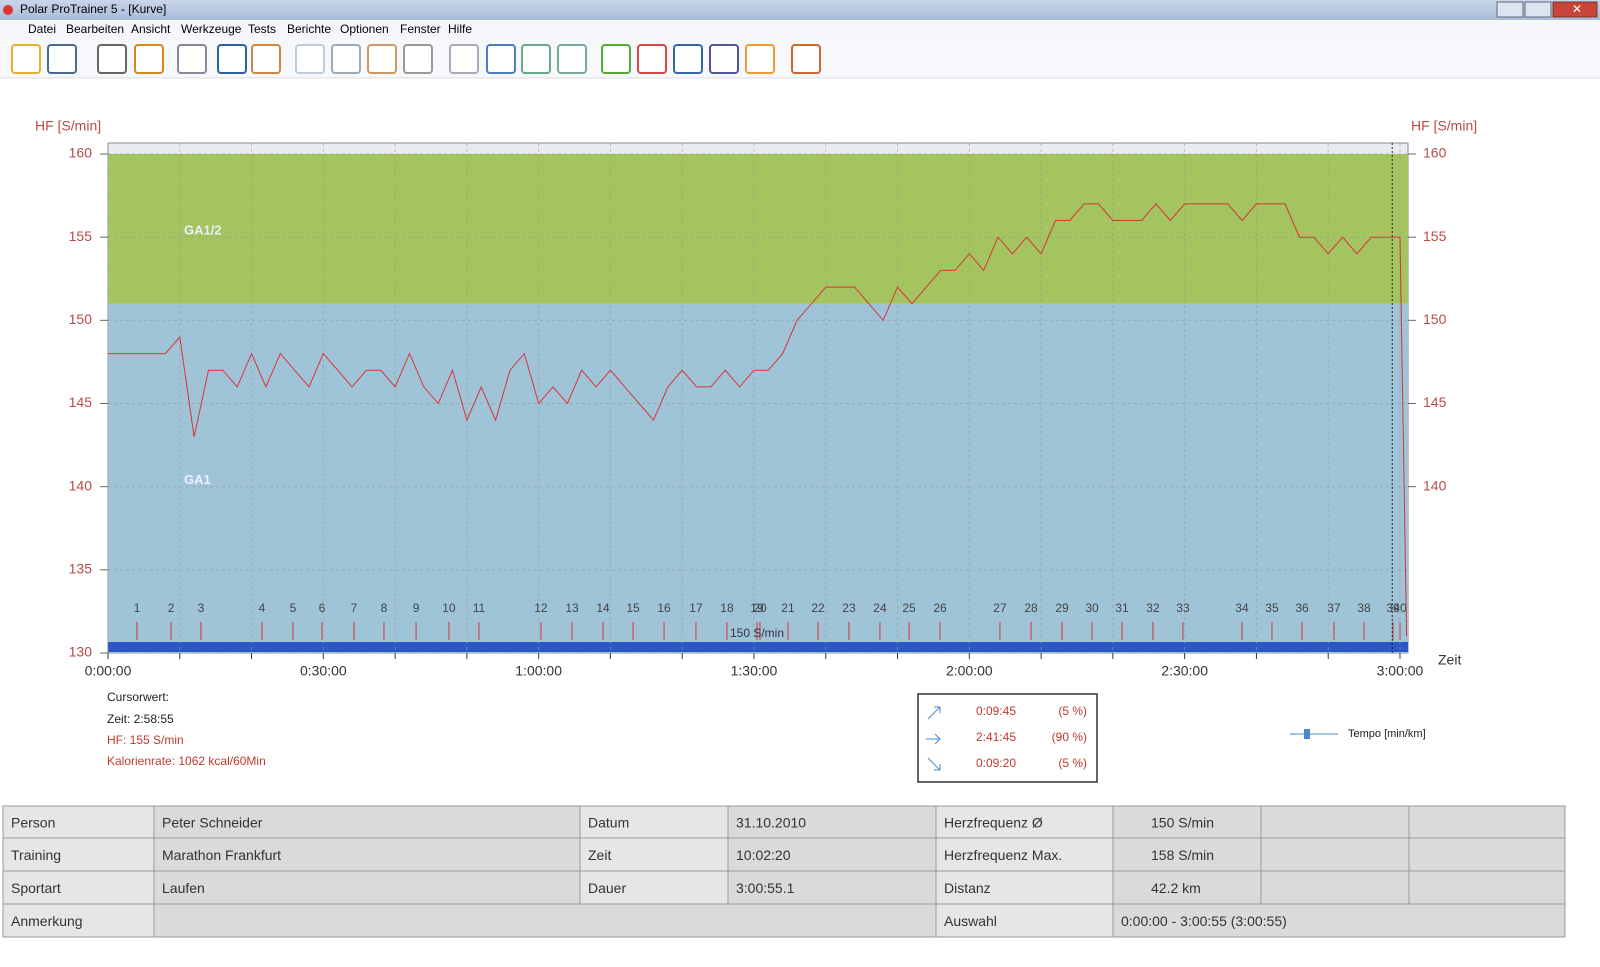  What do you see at coordinates (1449, 660) in the screenshot?
I see `x-axis-title: Zeit` at bounding box center [1449, 660].